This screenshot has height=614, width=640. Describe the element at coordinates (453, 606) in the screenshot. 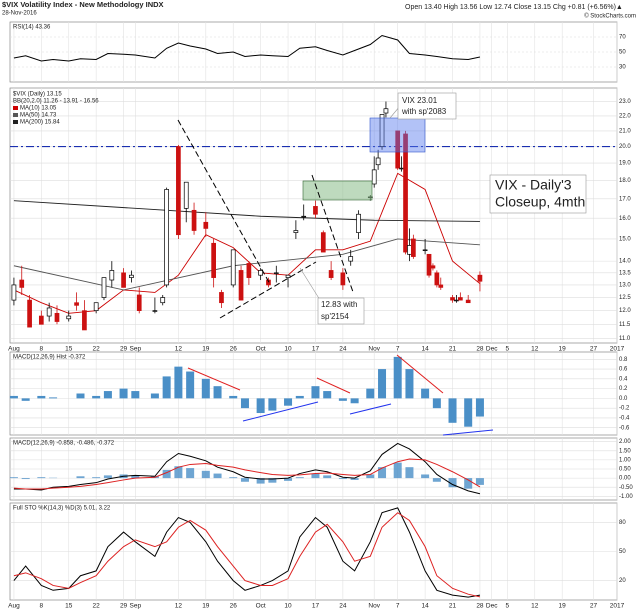

I see `x-tick-label: 21` at that location.